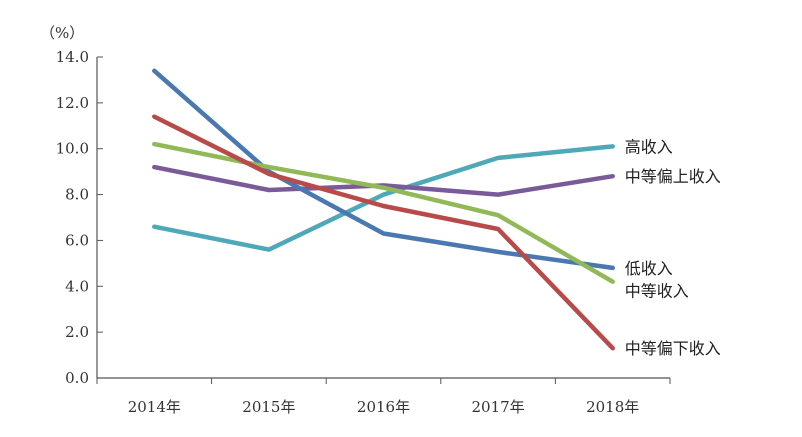  Describe the element at coordinates (62, 33) in the screenshot. I see `y-unit-label: （%）` at that location.